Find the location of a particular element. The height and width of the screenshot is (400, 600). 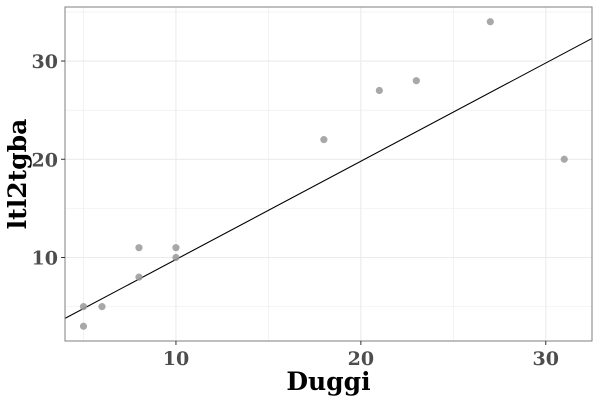

y-tick-label: 20 is located at coordinates (45, 160).